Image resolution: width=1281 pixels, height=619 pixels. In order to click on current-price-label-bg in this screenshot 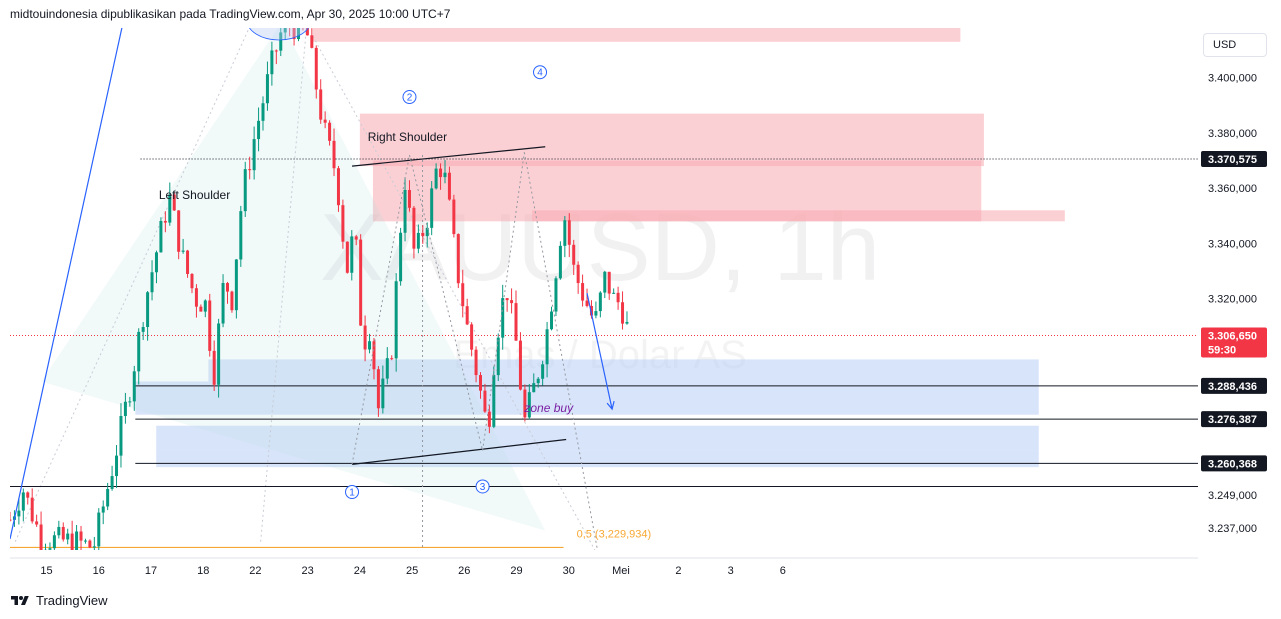, I will do `click(1234, 342)`.